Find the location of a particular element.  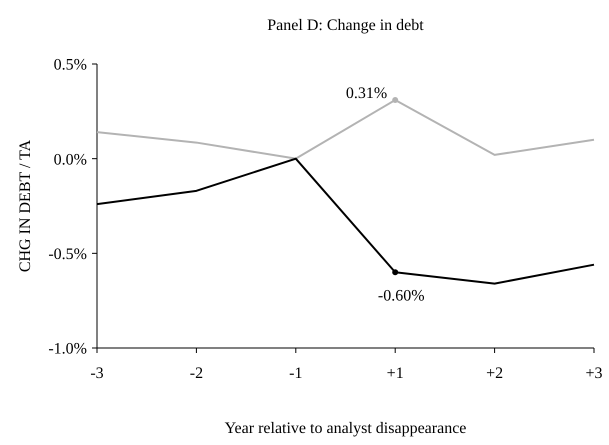

annotation: -0.60% is located at coordinates (401, 295).